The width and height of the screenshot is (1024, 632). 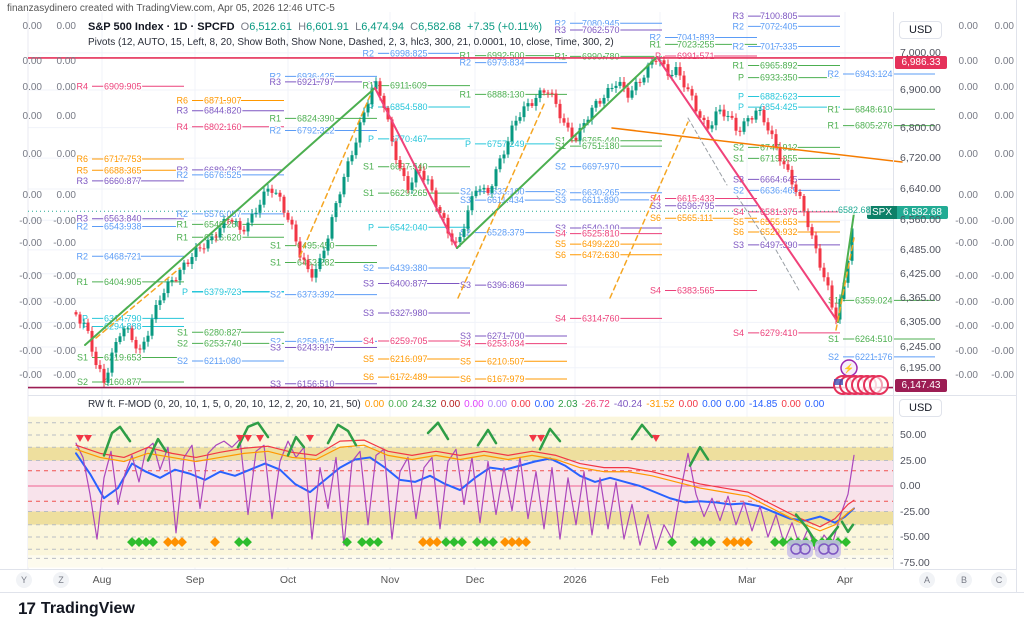 What do you see at coordinates (838, 382) in the screenshot?
I see `flag-blue-corner` at bounding box center [838, 382].